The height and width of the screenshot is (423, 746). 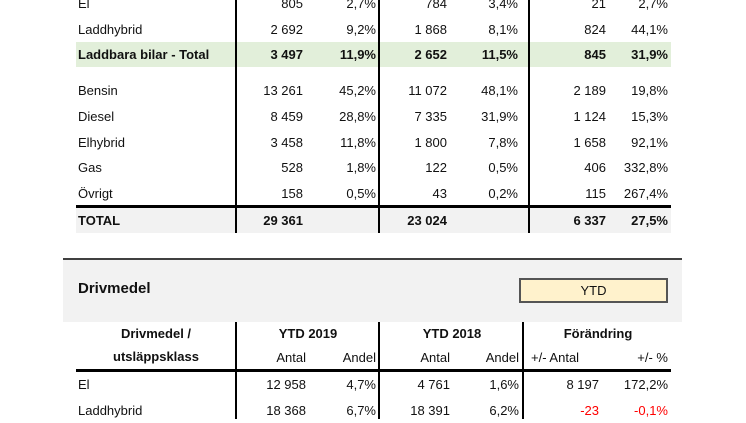 What do you see at coordinates (373, 370) in the screenshot?
I see `header-separator` at bounding box center [373, 370].